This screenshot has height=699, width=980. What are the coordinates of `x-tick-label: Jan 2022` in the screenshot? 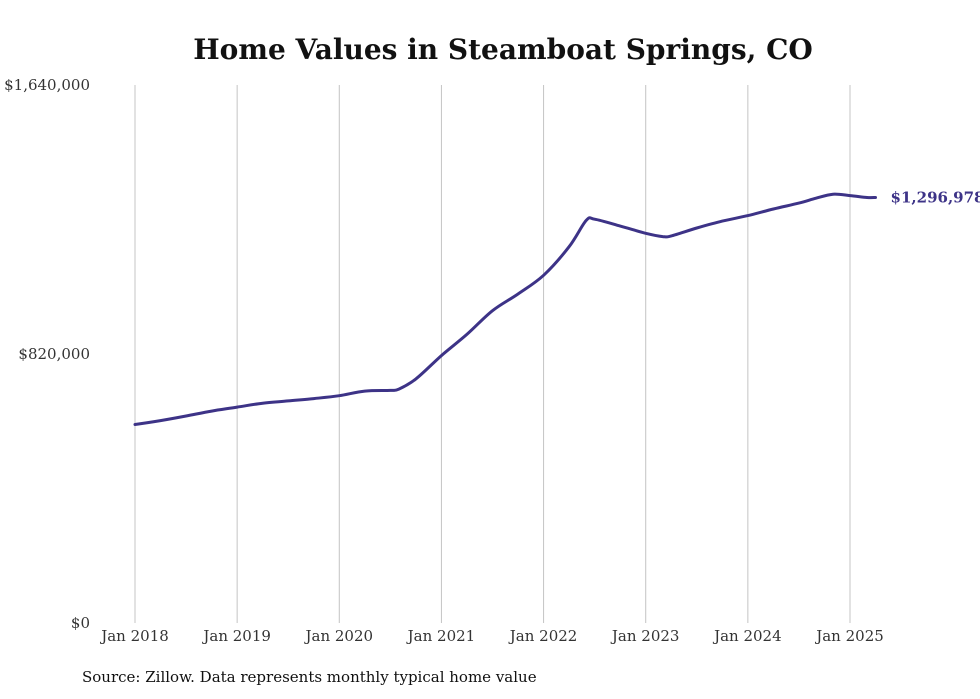 It's located at (543, 636).